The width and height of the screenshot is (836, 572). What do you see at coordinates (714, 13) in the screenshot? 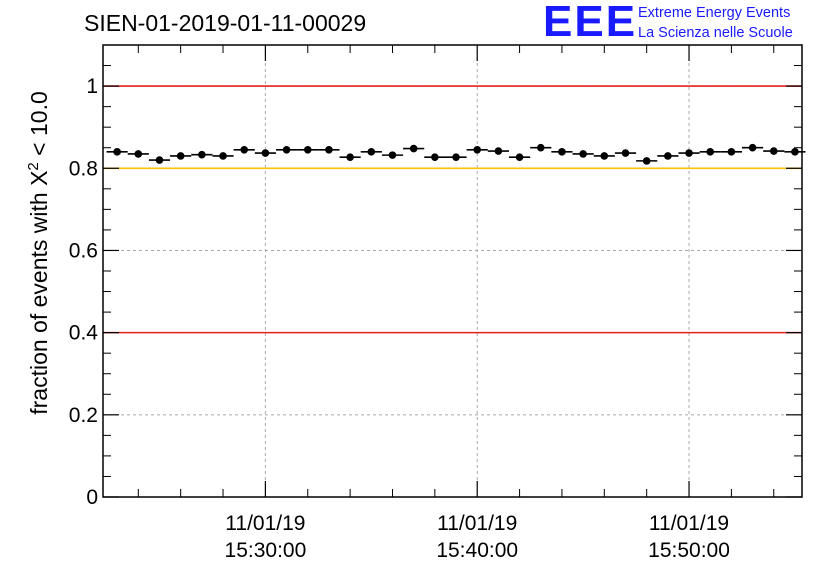
I see `logo-line-extreme-energy-events: Extreme Energy Events` at bounding box center [714, 13].